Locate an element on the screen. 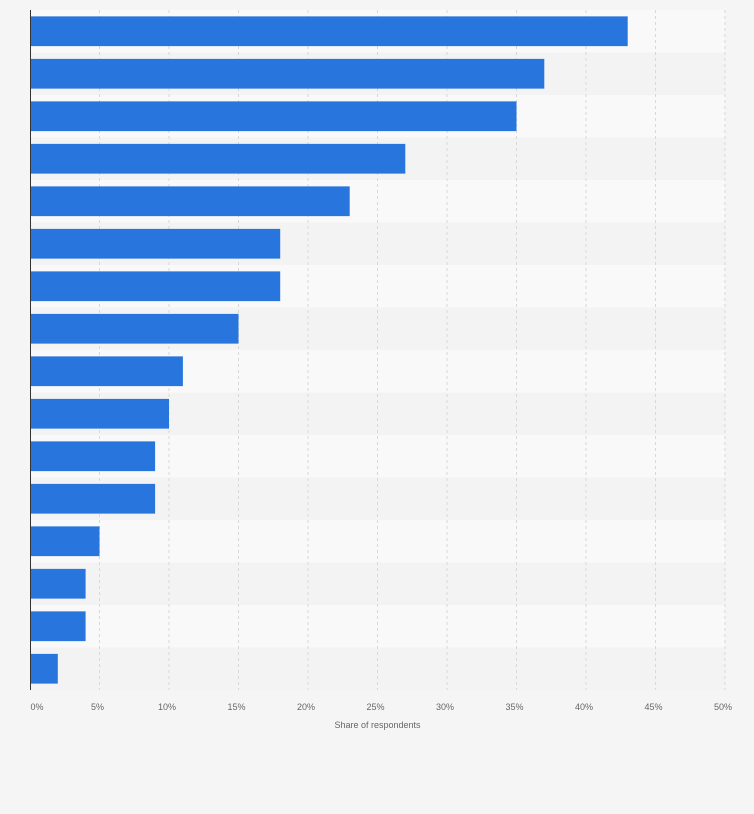 This screenshot has width=754, height=814. x-tick-label-35: 35% is located at coordinates (514, 707).